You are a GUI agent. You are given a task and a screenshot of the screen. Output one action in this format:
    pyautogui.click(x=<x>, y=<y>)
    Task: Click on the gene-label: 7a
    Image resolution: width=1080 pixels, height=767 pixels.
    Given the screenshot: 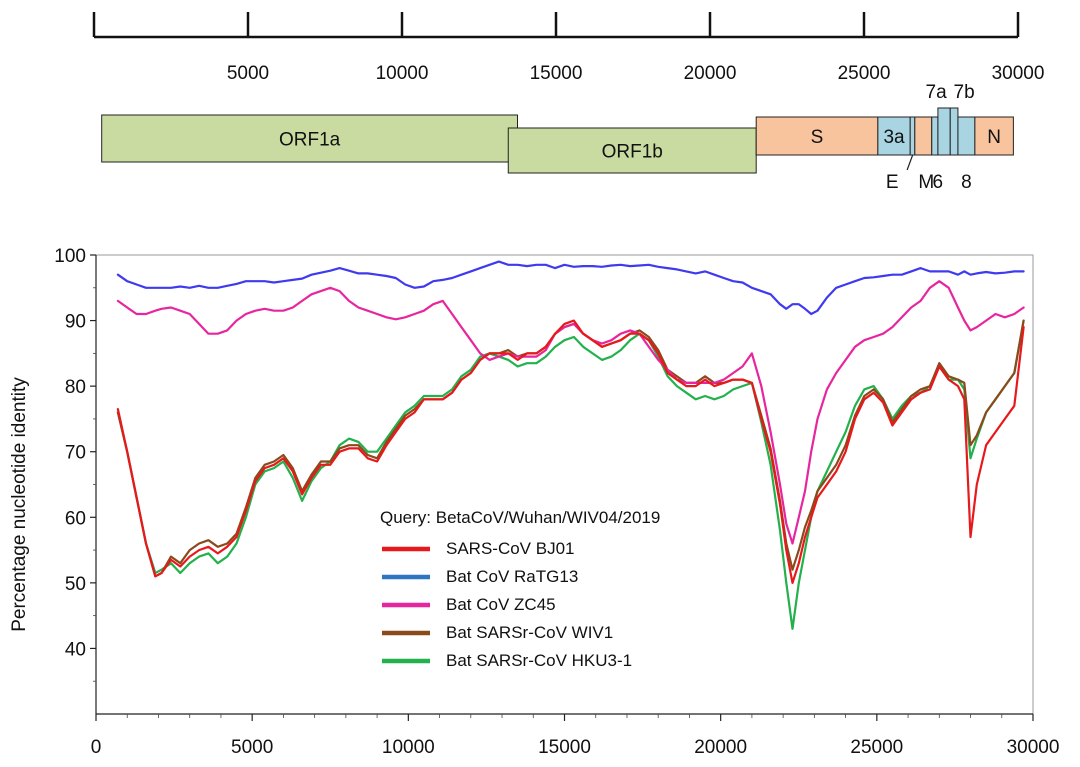 What is the action you would take?
    pyautogui.click(x=937, y=92)
    